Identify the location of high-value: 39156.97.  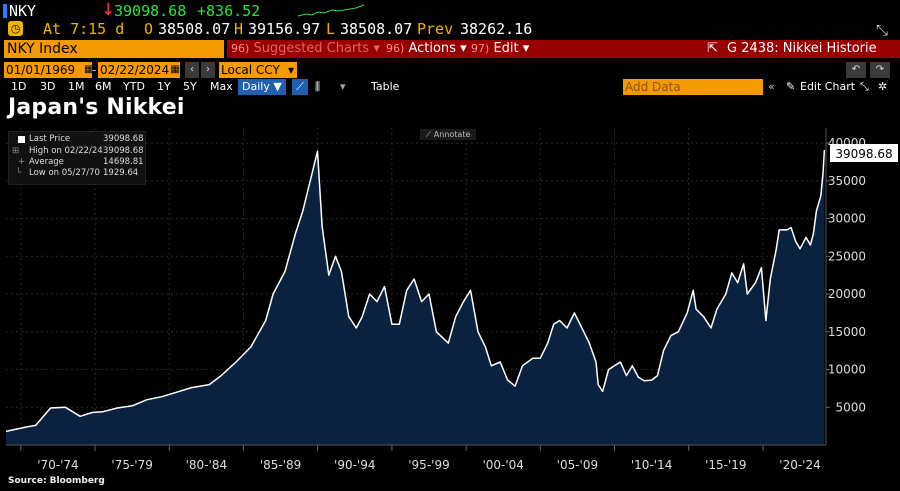
(284, 29).